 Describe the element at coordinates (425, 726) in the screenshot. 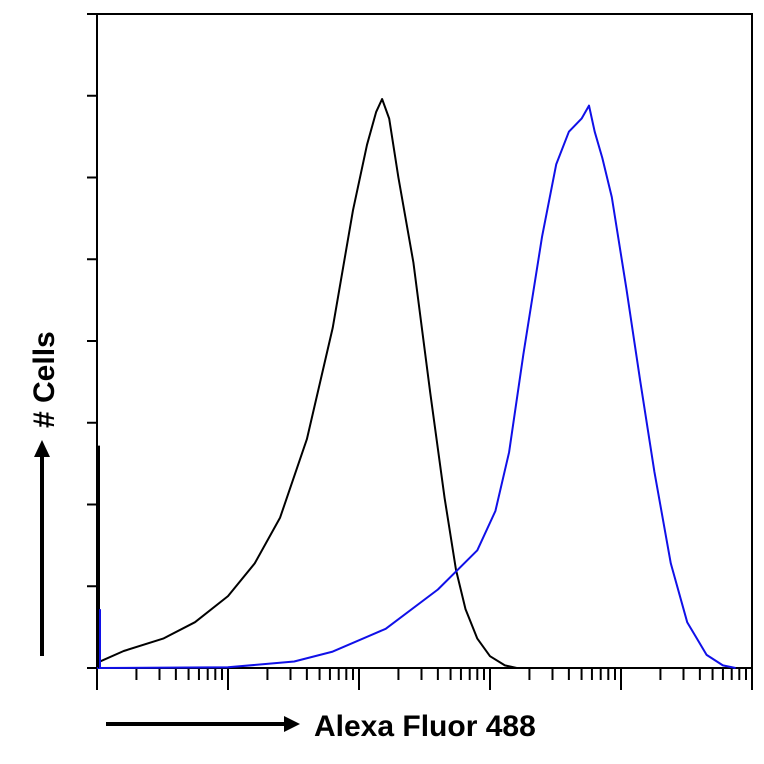

I see `x-axis-label: Alexa Fluor 488` at that location.